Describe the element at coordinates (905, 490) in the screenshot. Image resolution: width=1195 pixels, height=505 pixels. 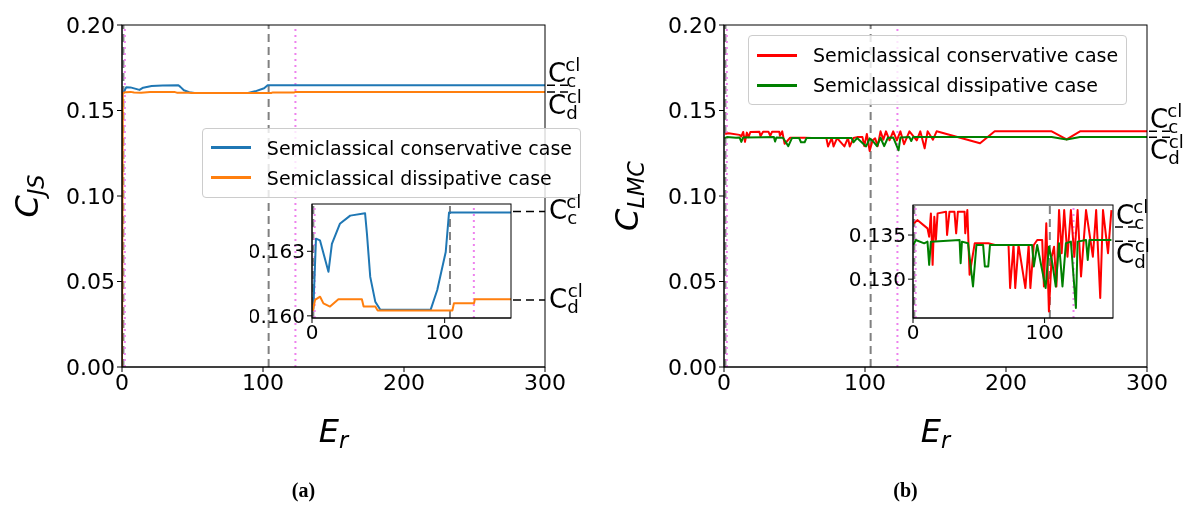
I see `text: (b)` at that location.